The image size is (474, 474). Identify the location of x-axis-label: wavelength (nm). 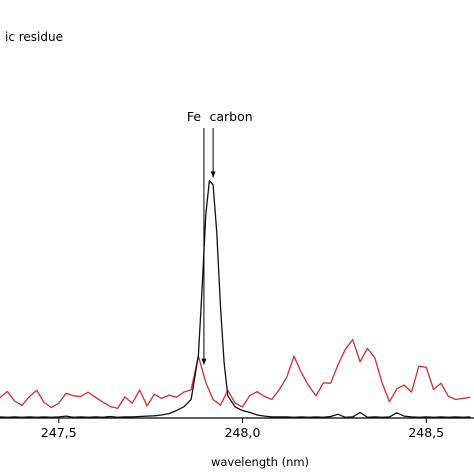
(260, 462).